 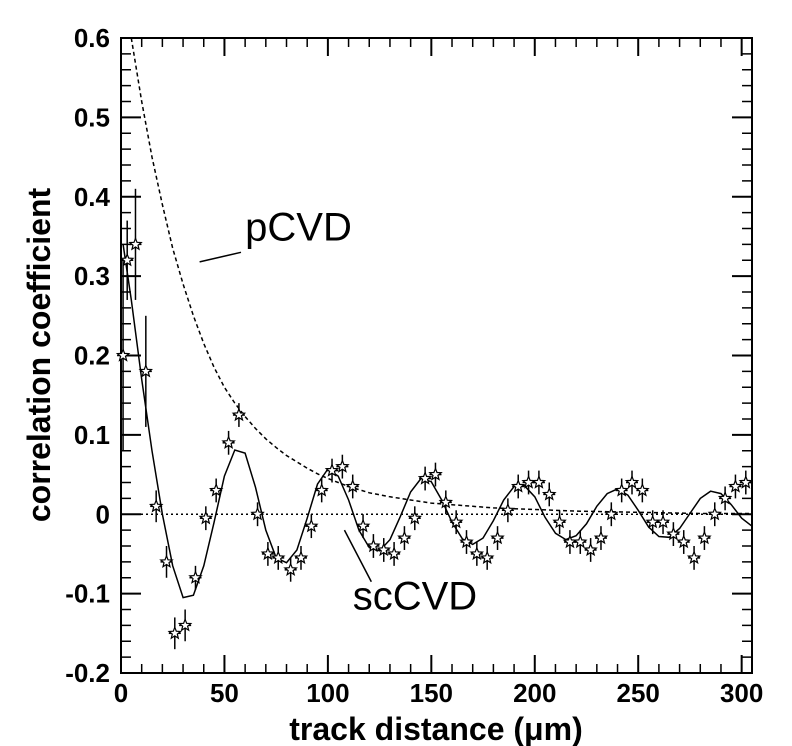 What do you see at coordinates (327, 693) in the screenshot?
I see `x-tick-label: 100` at bounding box center [327, 693].